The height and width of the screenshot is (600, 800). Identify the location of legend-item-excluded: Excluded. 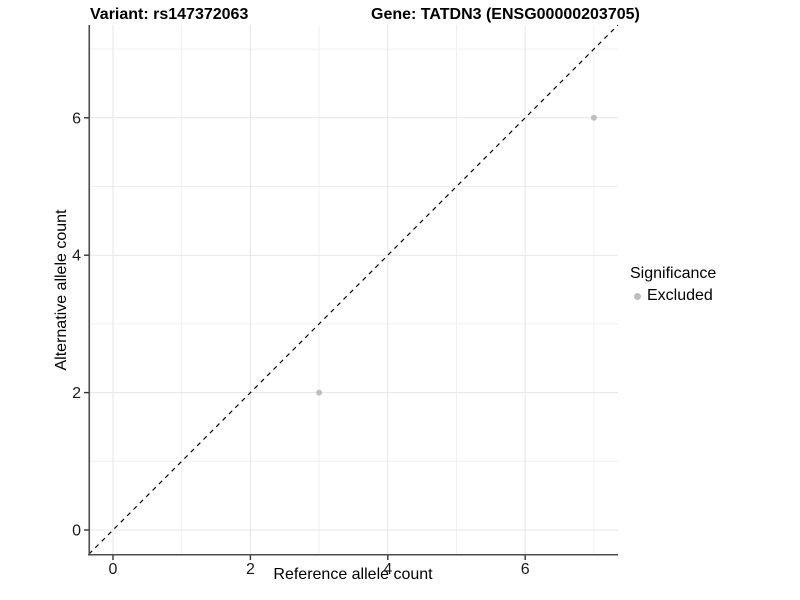
(673, 296).